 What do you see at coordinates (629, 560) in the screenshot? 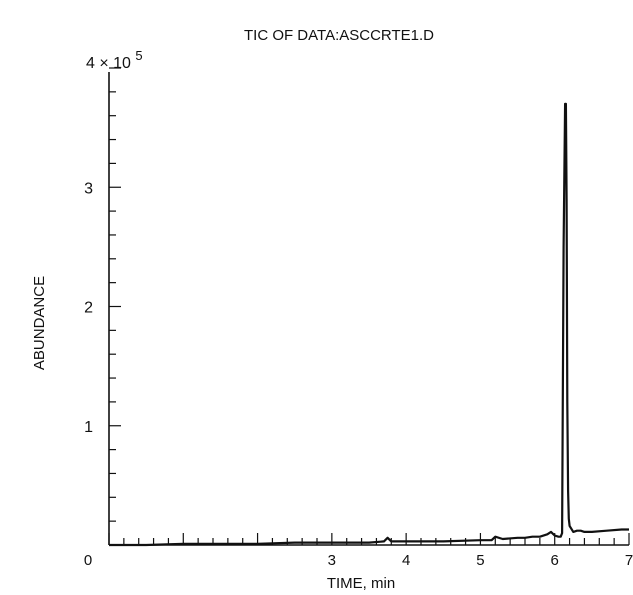
I see `x-tick-label: 7` at bounding box center [629, 560].